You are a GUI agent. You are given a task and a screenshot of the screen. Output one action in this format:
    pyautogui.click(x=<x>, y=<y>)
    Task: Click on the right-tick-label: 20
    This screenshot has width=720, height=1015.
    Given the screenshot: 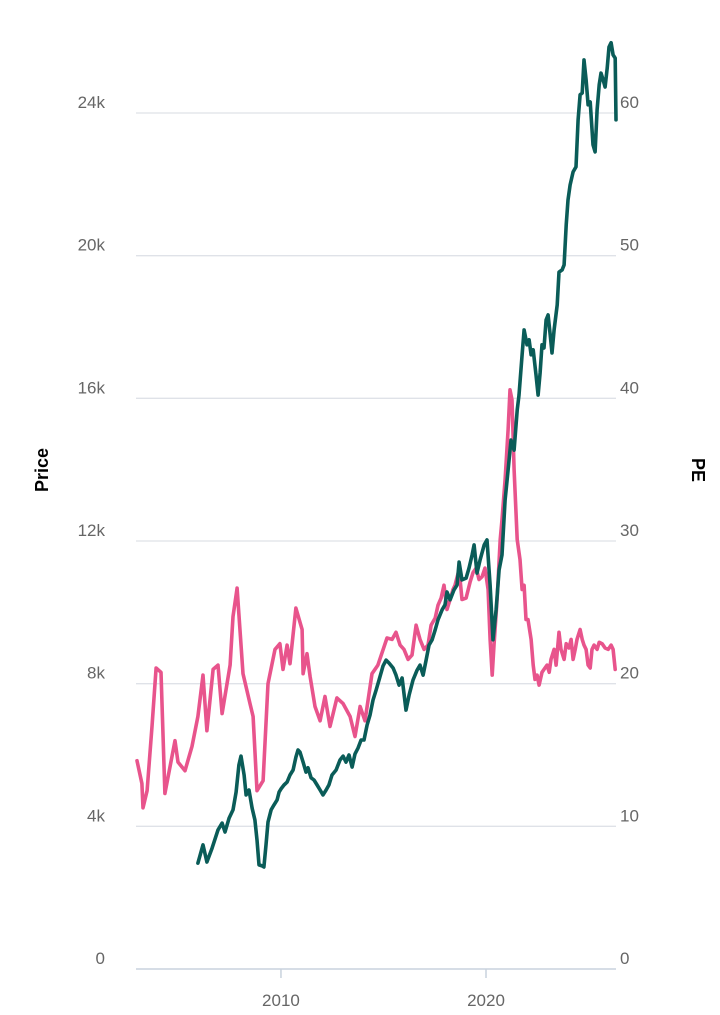 What is the action you would take?
    pyautogui.click(x=629, y=673)
    